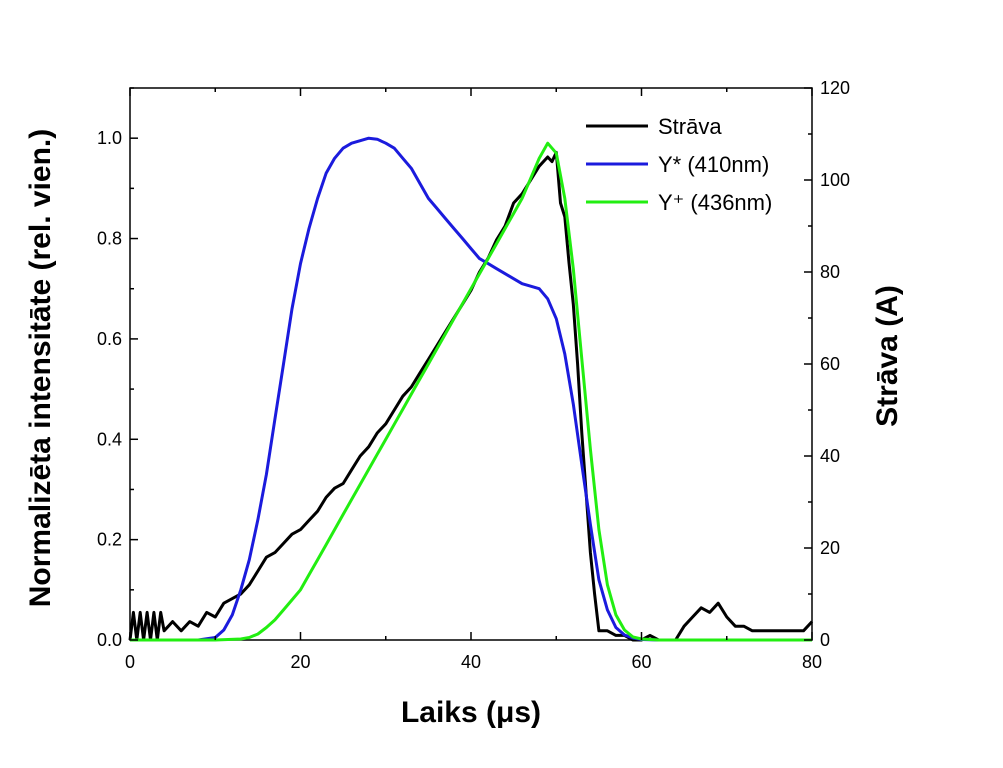 This screenshot has height=768, width=1003. I want to click on x-tick-label: 40, so click(471, 662).